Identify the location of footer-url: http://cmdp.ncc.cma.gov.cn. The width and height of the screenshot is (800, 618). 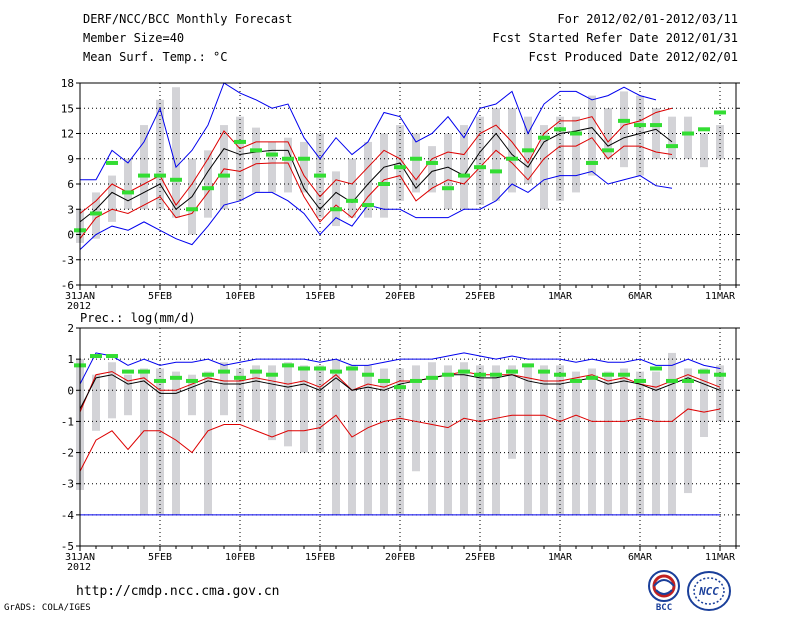
(178, 591).